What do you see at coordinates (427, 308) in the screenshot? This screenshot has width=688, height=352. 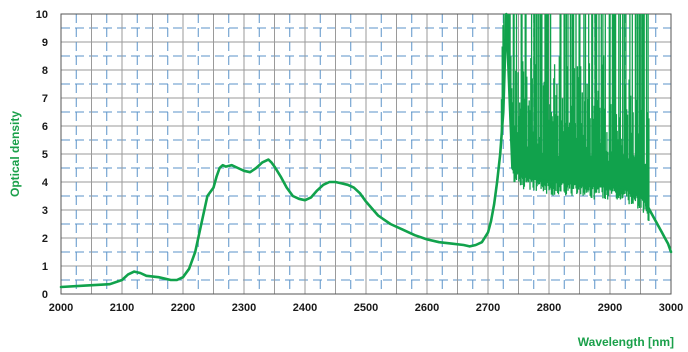 I see `x-tick-label: 2600` at bounding box center [427, 308].